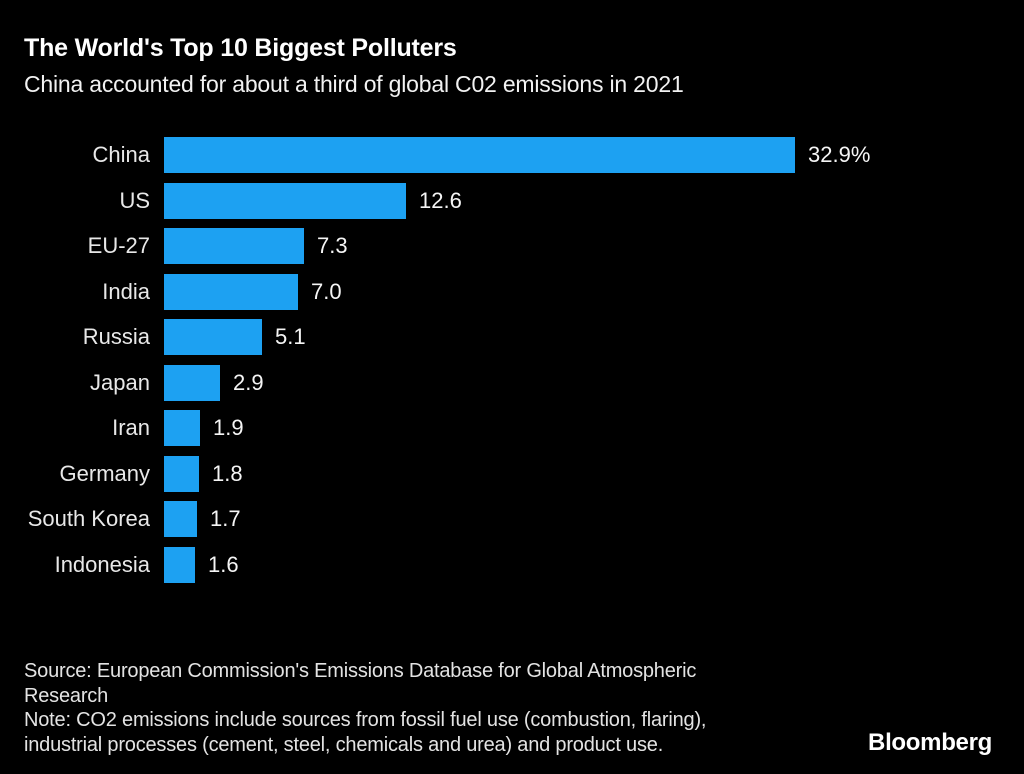  I want to click on value-label: 2.9, so click(248, 382).